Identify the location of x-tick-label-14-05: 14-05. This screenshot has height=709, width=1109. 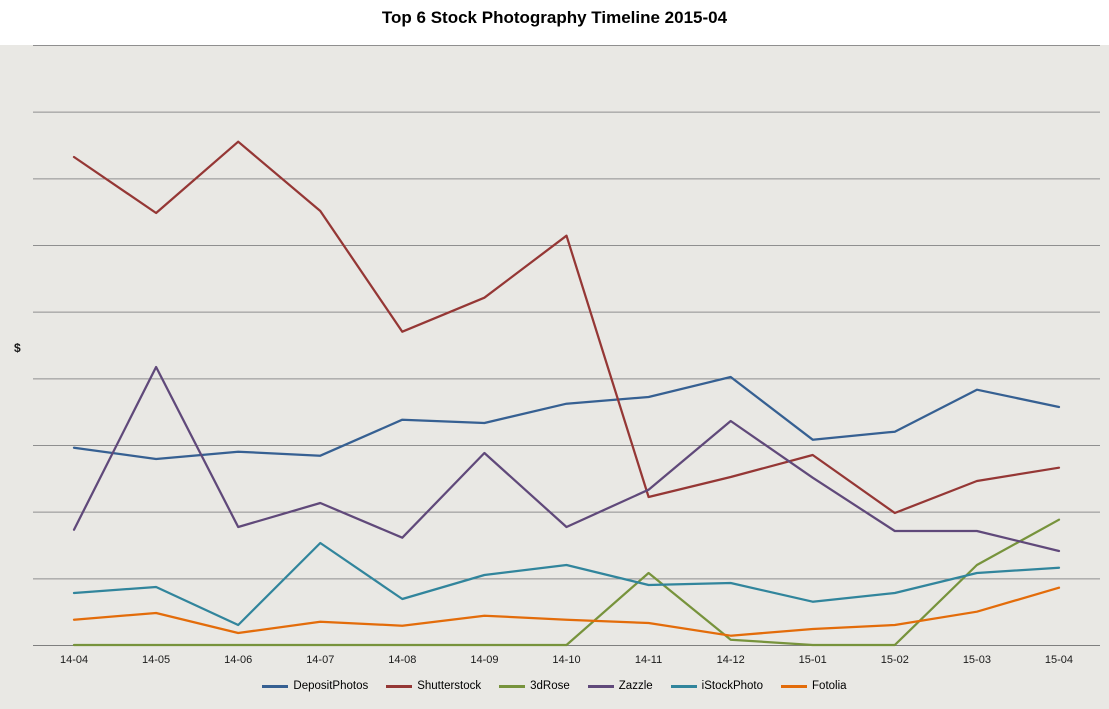
(156, 660).